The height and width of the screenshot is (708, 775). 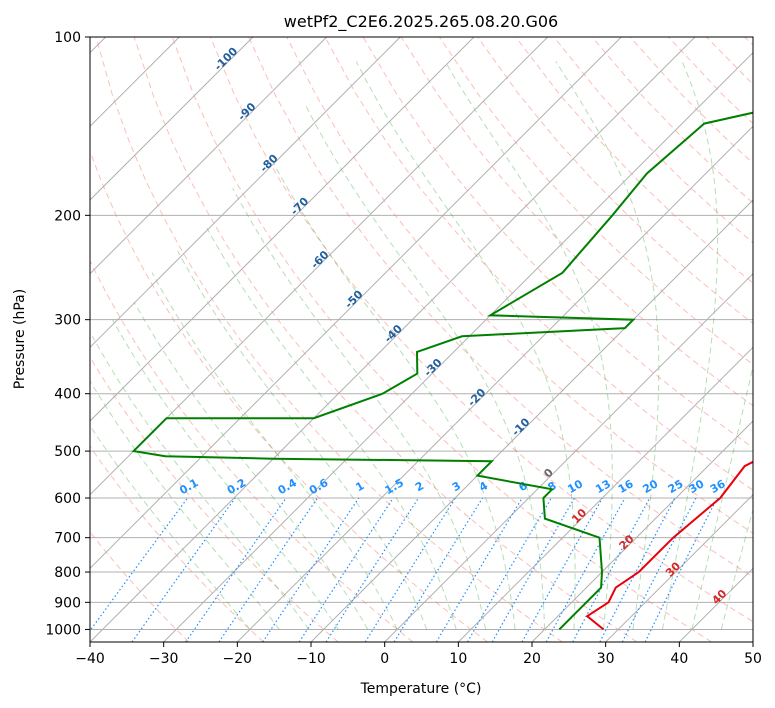 I want to click on temperature-profile-line, so click(x=669, y=545).